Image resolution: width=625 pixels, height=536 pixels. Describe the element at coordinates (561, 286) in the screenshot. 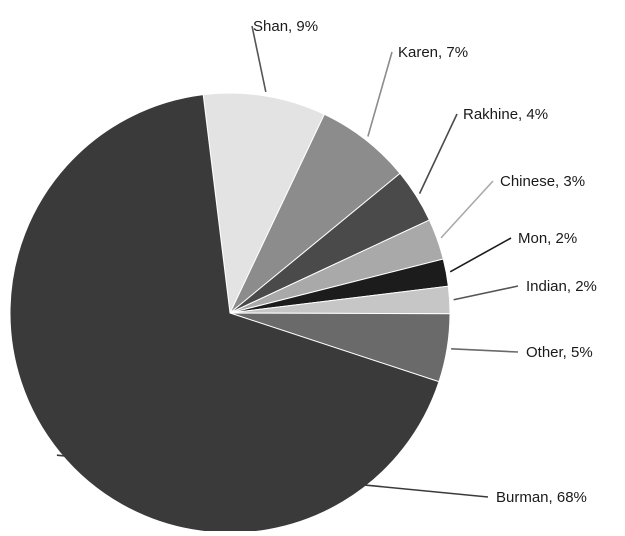

I see `slice-label-indian: Indian, 2%` at that location.